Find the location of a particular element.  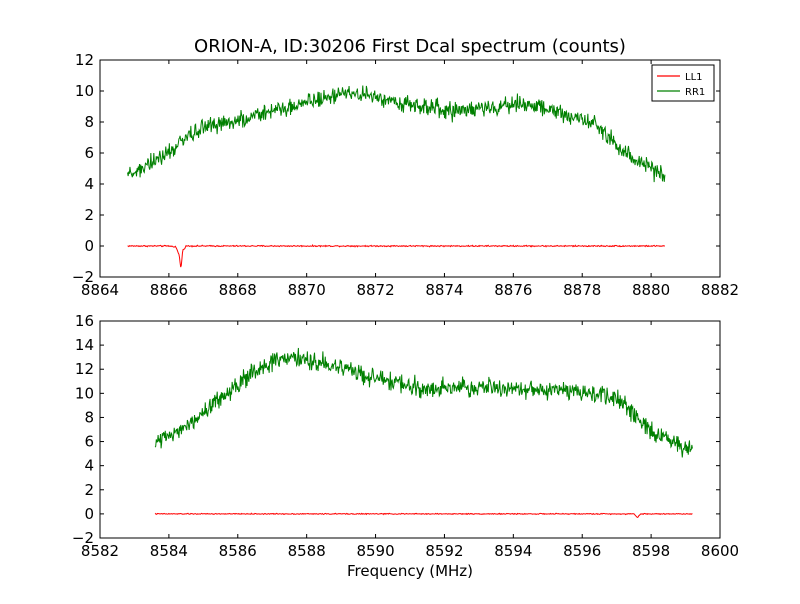

x-tick-label: 8868 is located at coordinates (238, 290).